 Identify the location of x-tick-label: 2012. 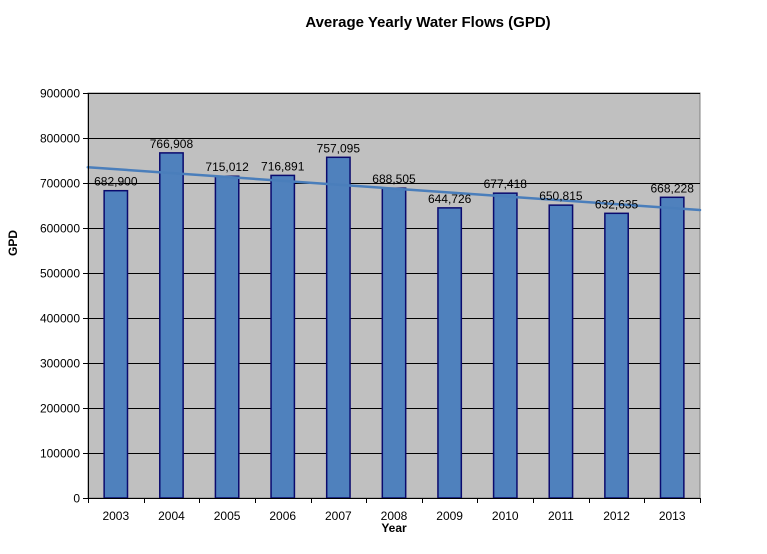
(616, 516).